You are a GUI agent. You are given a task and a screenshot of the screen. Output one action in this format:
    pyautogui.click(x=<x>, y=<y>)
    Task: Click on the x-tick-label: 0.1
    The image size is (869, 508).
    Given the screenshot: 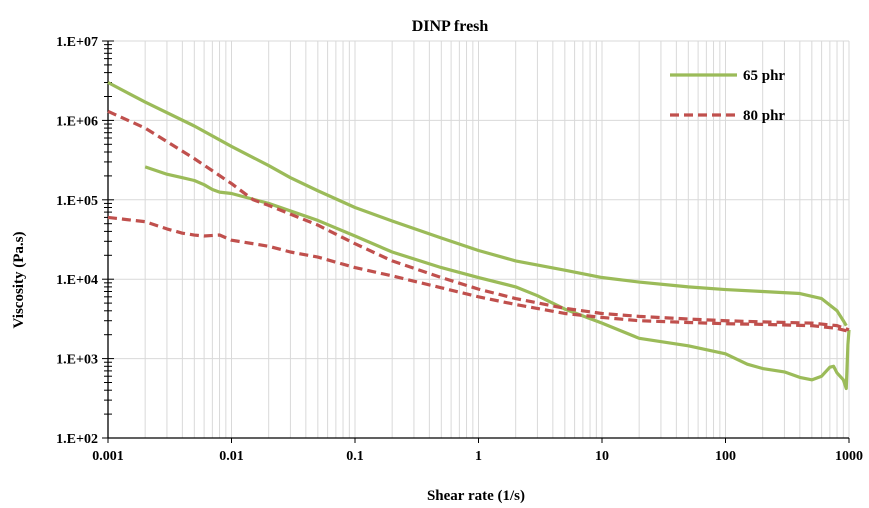 What is the action you would take?
    pyautogui.click(x=355, y=456)
    